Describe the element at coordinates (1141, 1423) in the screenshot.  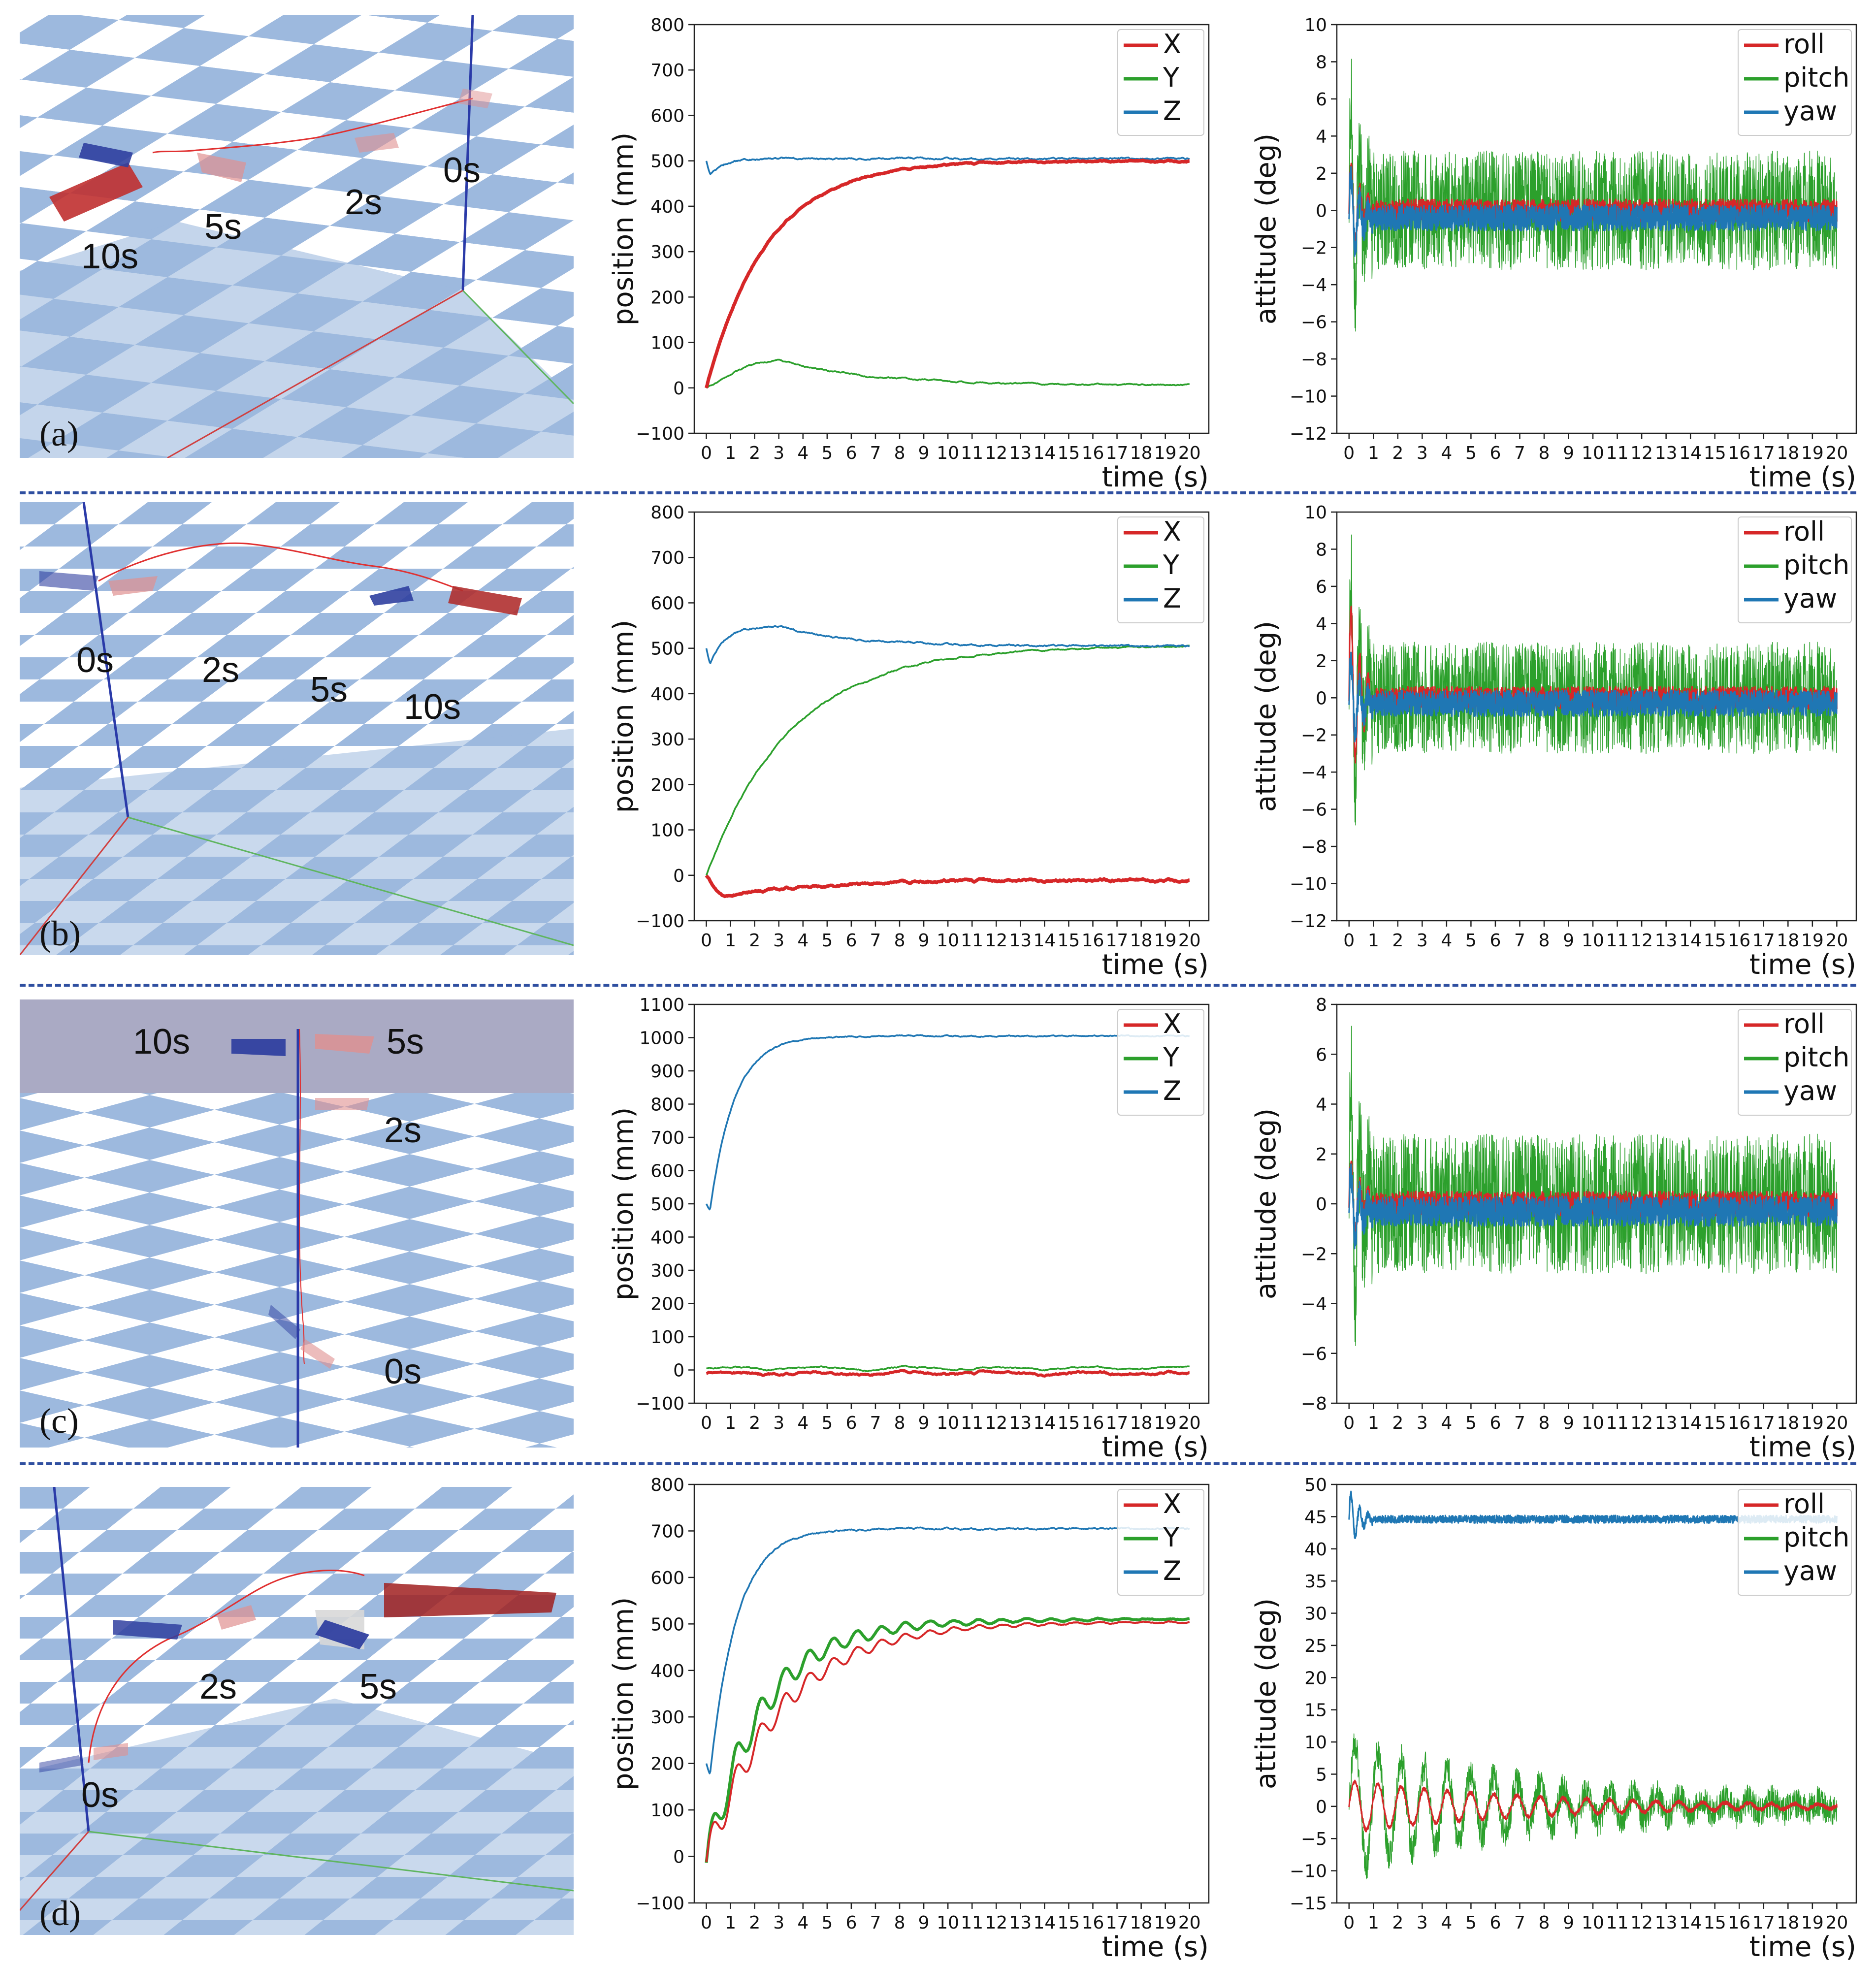
I see `x-tick-label: 18` at that location.